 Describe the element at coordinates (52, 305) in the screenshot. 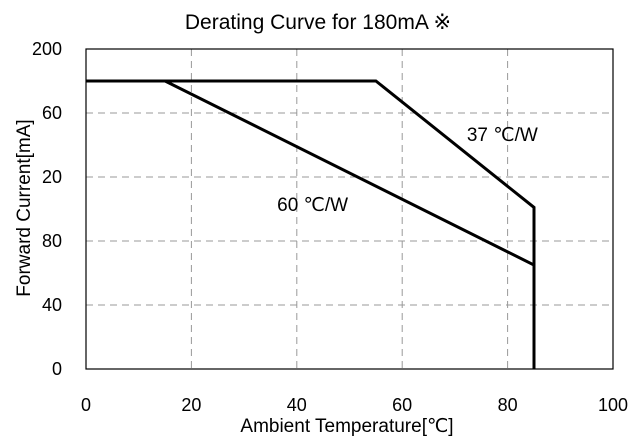

I see `y-tick-label: 40` at that location.